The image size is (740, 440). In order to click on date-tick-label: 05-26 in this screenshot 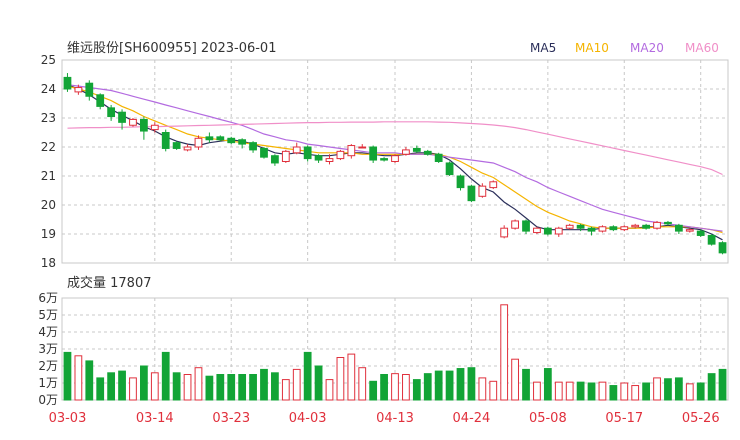, I will do `click(701, 418)`.